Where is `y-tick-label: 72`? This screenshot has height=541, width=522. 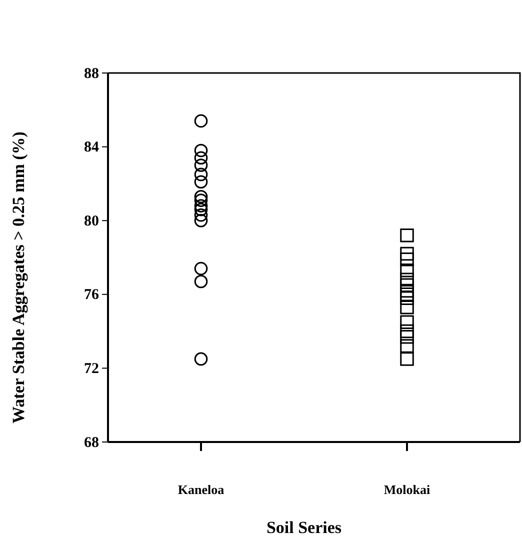 y-tick-label: 72 is located at coordinates (91, 369).